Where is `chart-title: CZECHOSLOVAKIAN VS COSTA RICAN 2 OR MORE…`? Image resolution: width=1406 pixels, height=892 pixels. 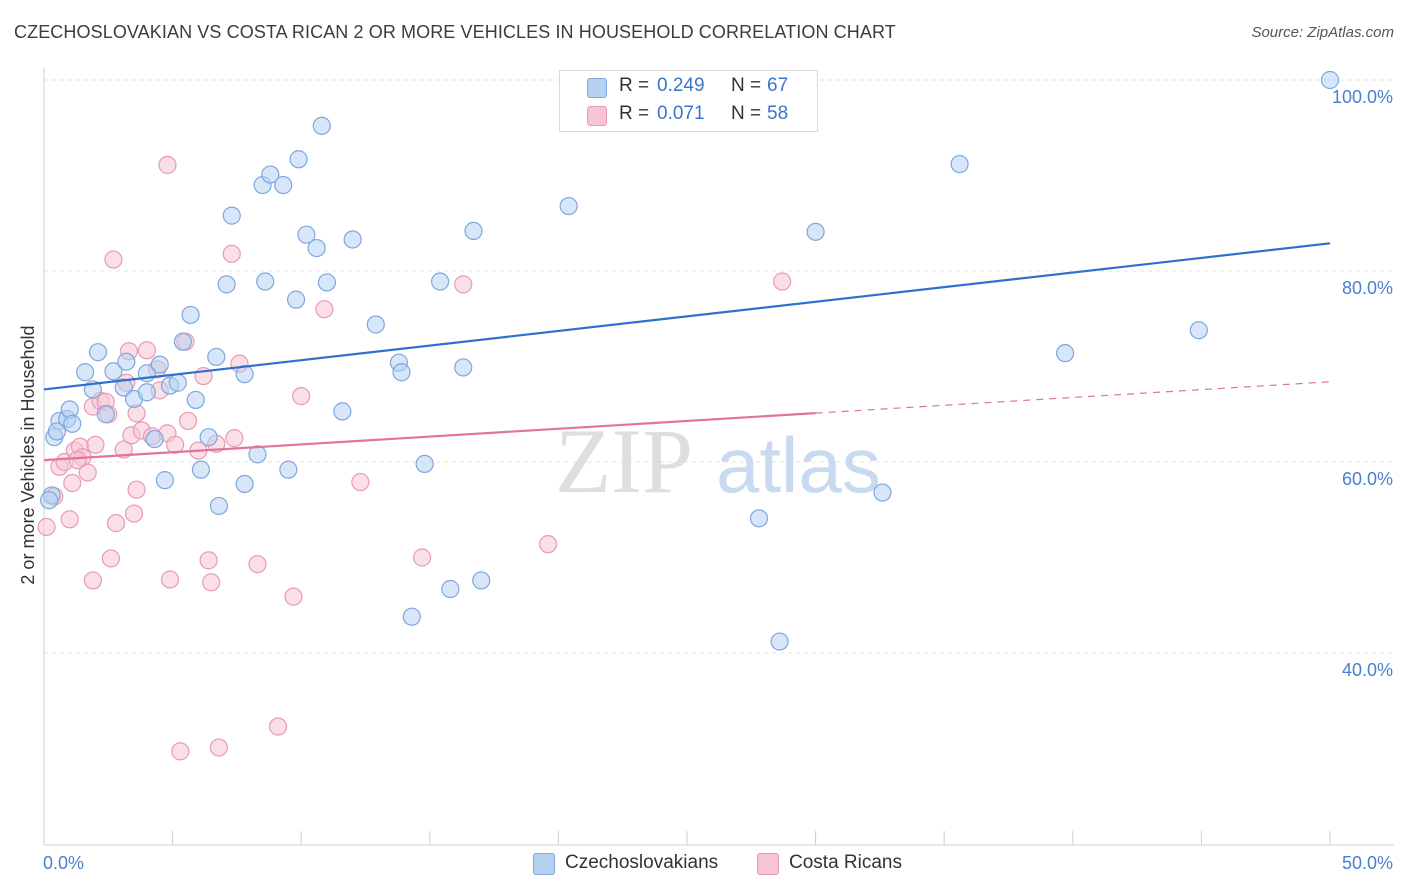
chart-title: CZECHOSLOVAKIAN VS COSTA RICAN 2 OR MORE… is located at coordinates (455, 32).